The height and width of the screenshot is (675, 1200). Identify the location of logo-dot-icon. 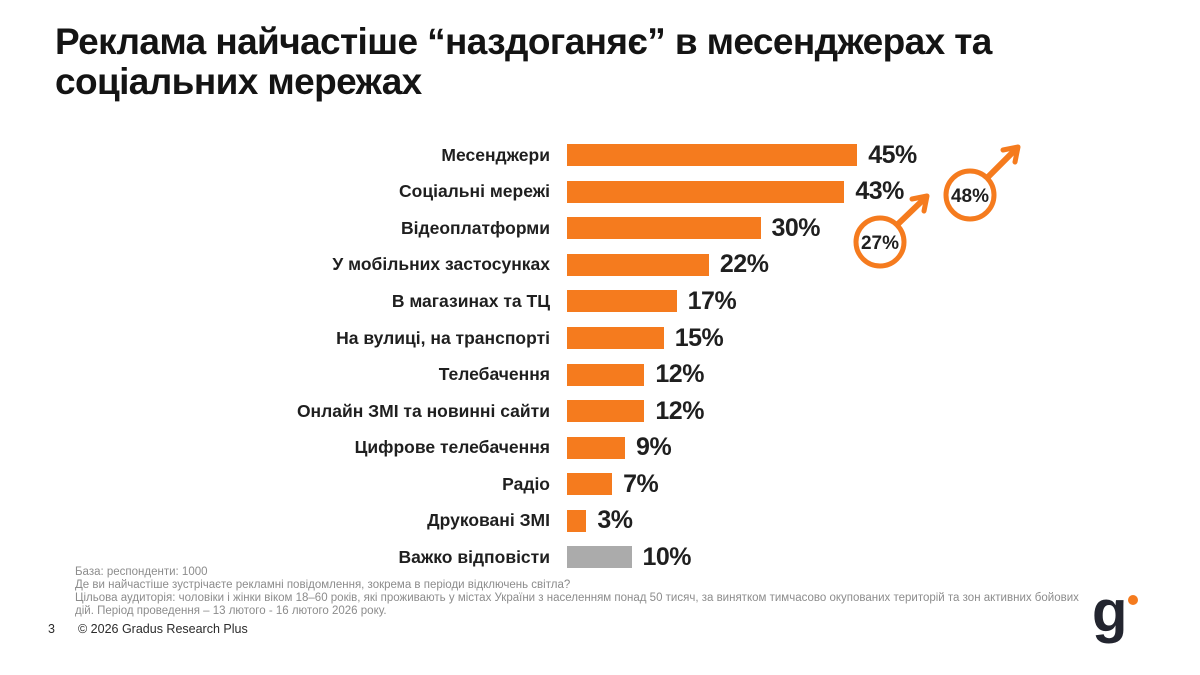
(1133, 600).